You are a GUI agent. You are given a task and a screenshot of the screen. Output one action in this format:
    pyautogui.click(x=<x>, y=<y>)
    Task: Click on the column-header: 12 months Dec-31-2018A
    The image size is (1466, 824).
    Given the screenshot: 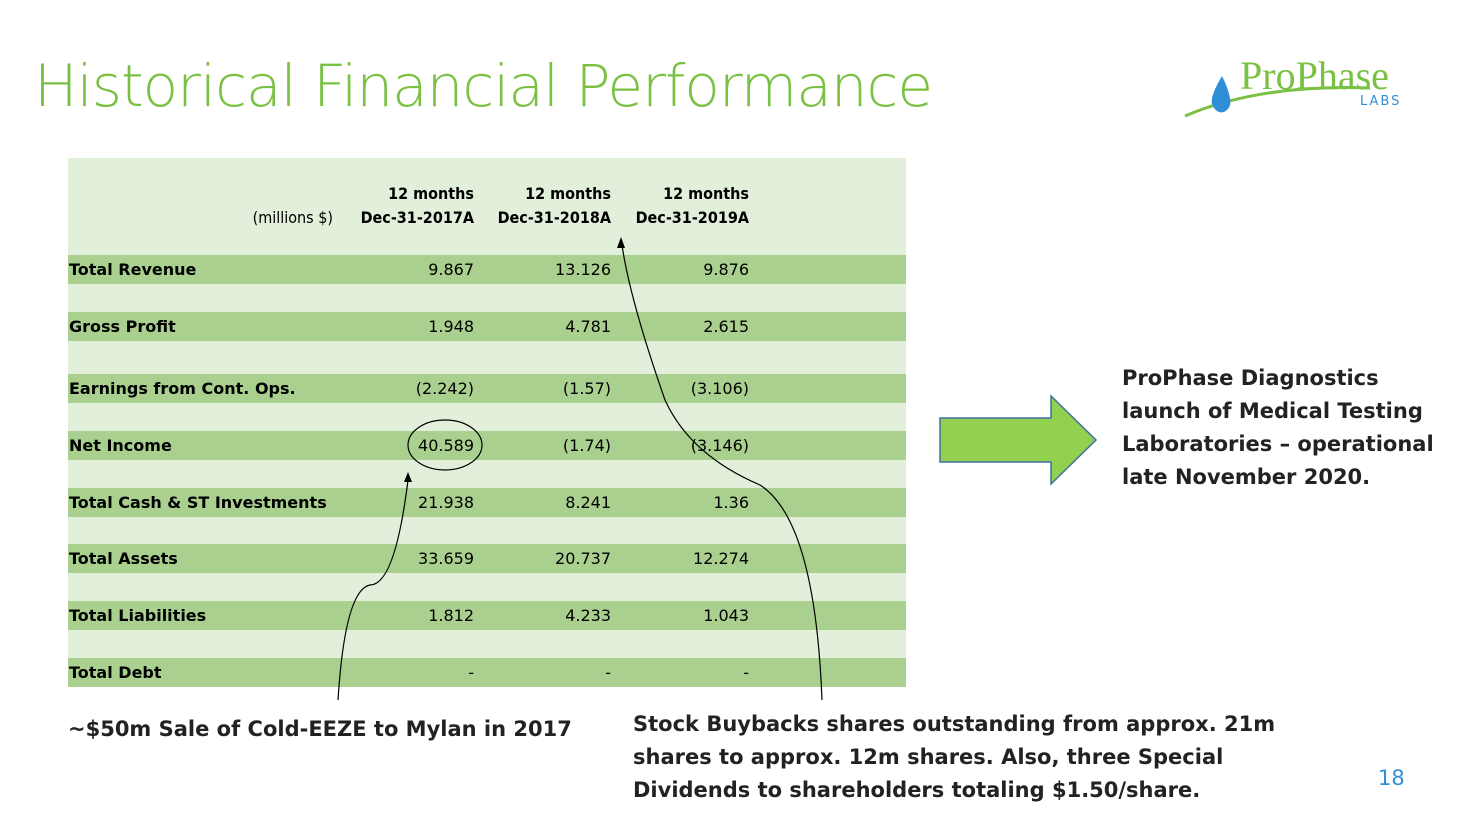 What is the action you would take?
    pyautogui.click(x=554, y=205)
    